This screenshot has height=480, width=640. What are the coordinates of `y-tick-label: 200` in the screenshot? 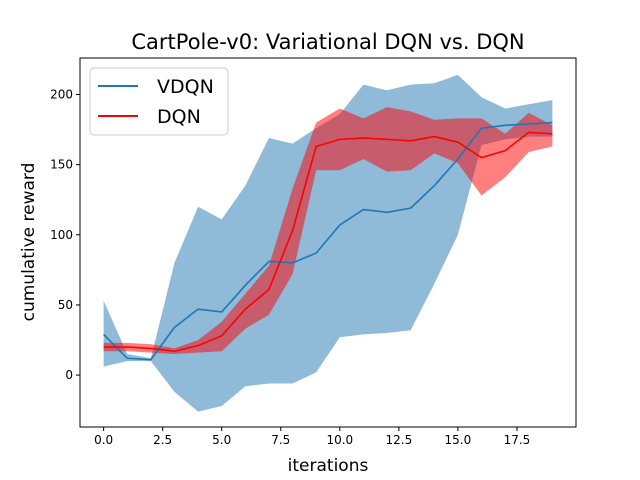 It's located at (61, 94).